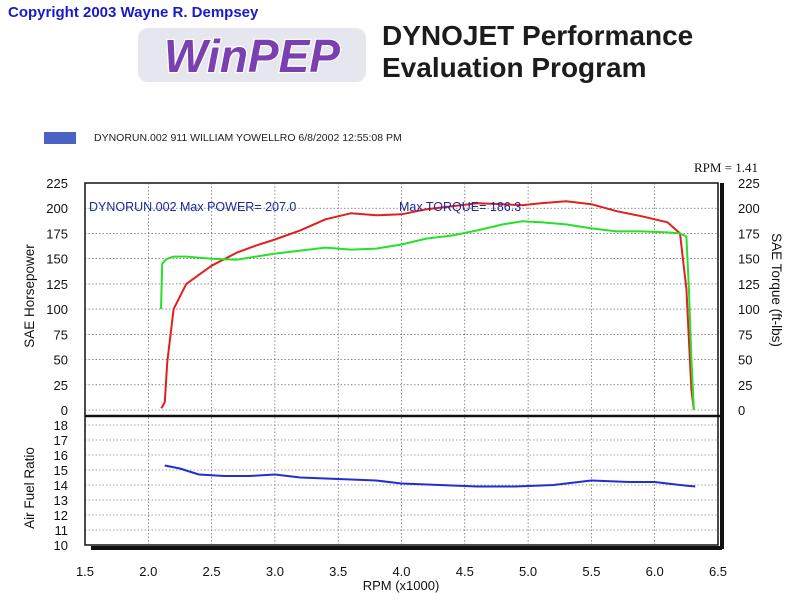 This screenshot has height=613, width=800. Describe the element at coordinates (749, 284) in the screenshot. I see `y-tick-label-right: 125` at that location.